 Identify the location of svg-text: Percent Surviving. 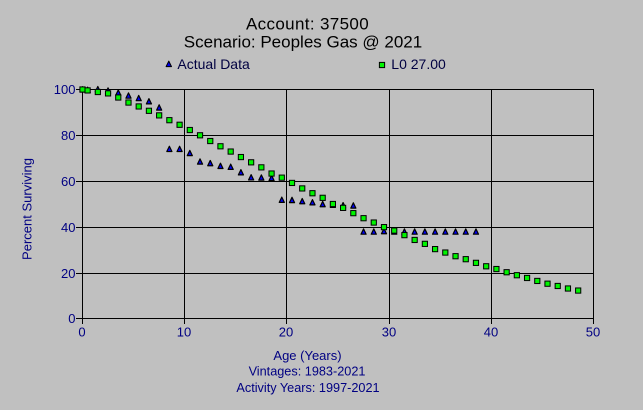
(27, 209).